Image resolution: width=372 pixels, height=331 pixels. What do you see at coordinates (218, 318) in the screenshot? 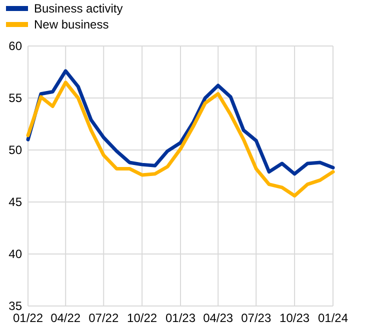
I see `x-tick-label: 04/23` at bounding box center [218, 318].